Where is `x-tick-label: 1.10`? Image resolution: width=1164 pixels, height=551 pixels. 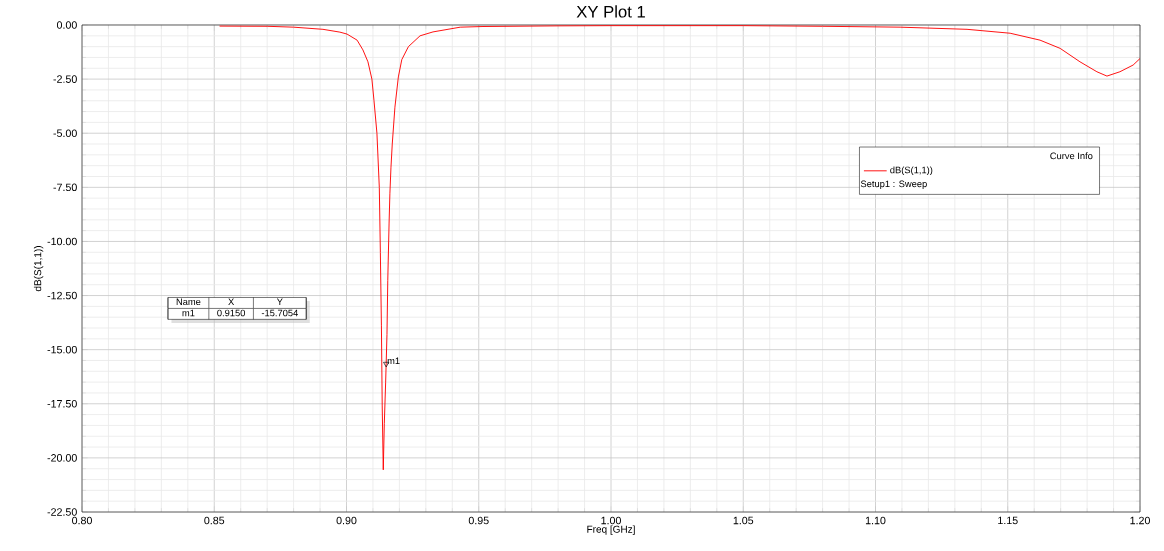 x-tick-label: 1.10 is located at coordinates (875, 520).